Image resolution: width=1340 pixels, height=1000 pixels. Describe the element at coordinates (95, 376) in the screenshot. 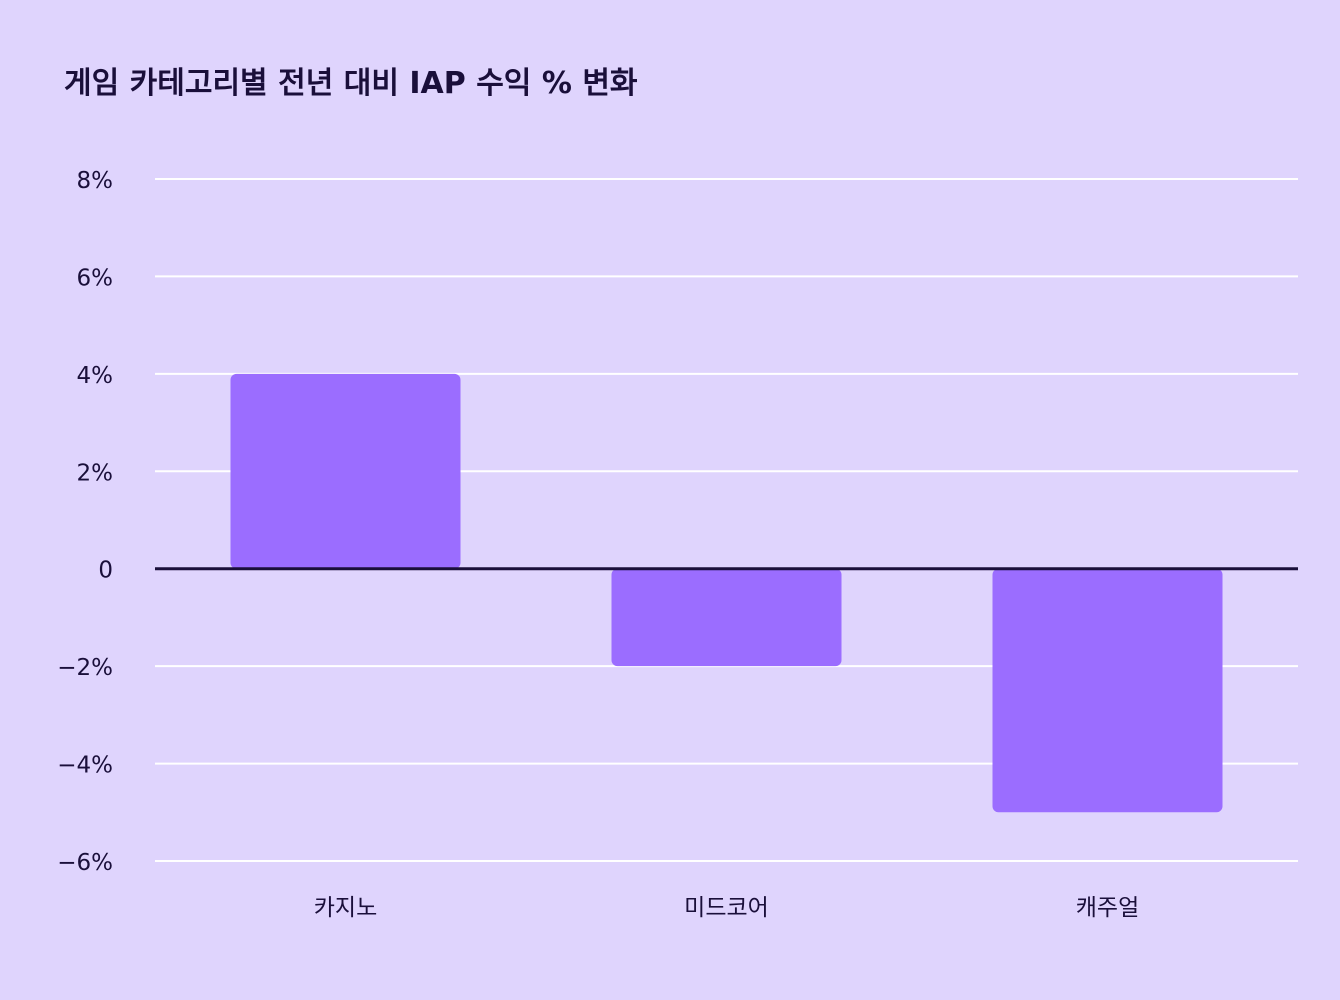

I see `y-tick-label: 4%` at that location.